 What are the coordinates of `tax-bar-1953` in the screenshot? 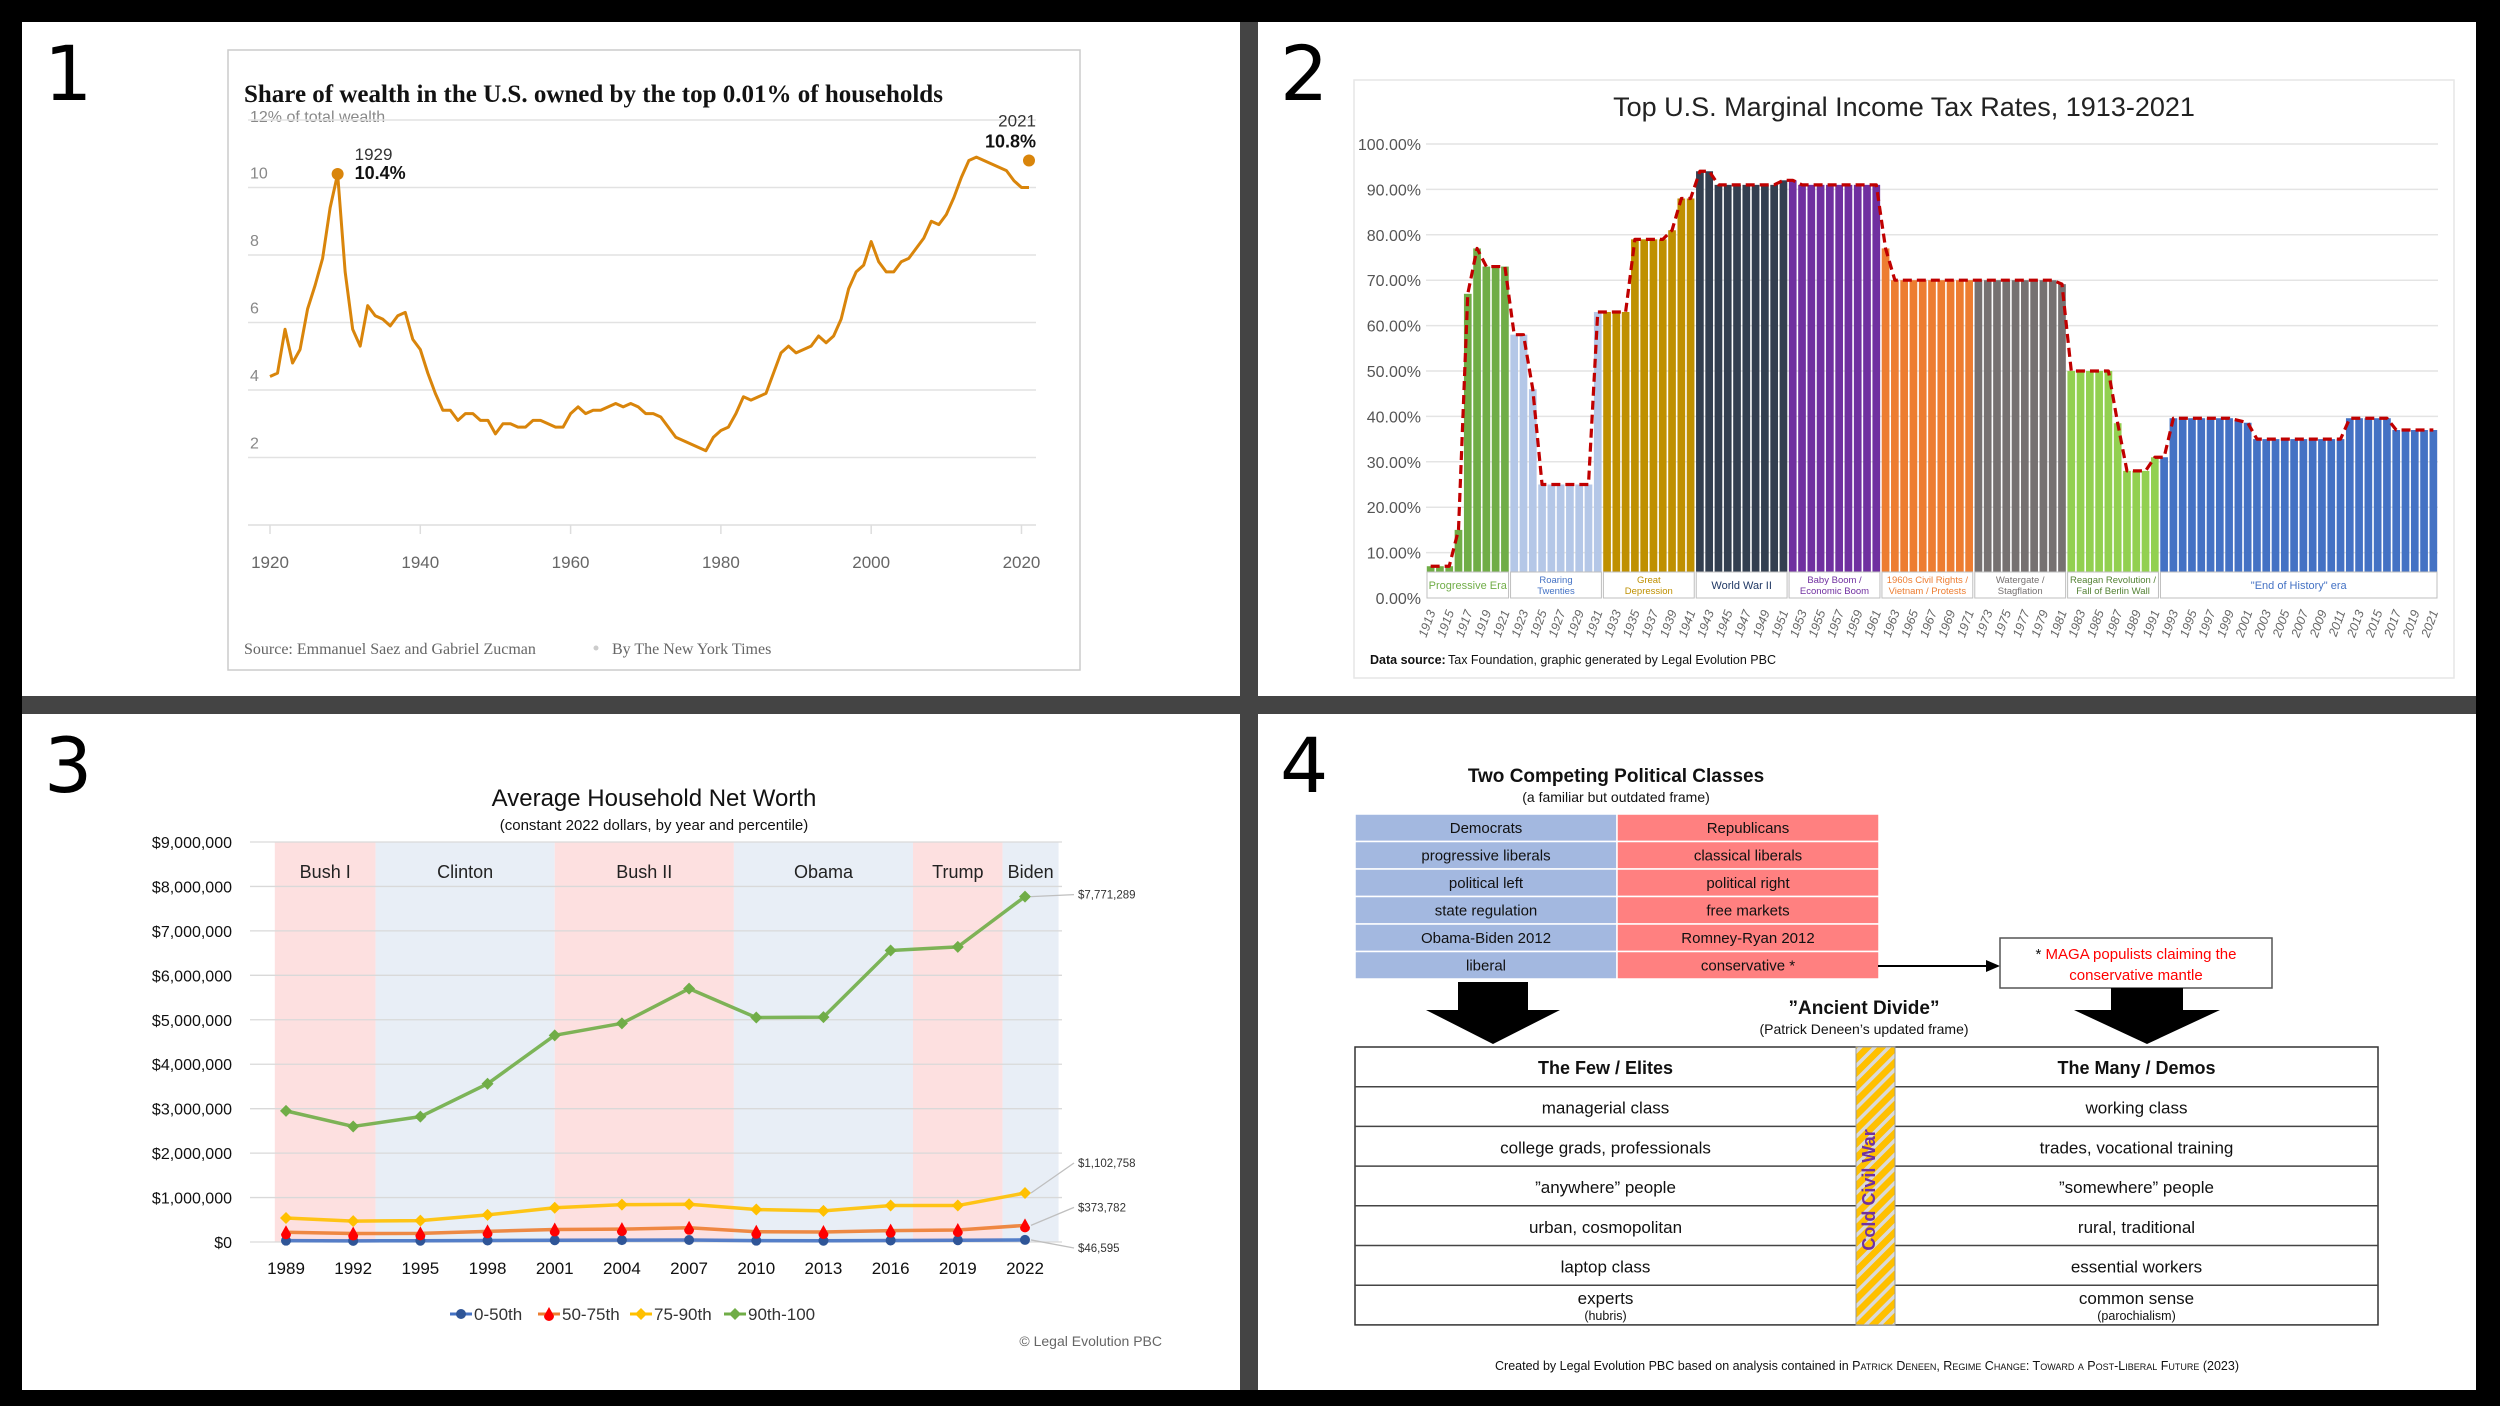 It's located at (1802, 391).